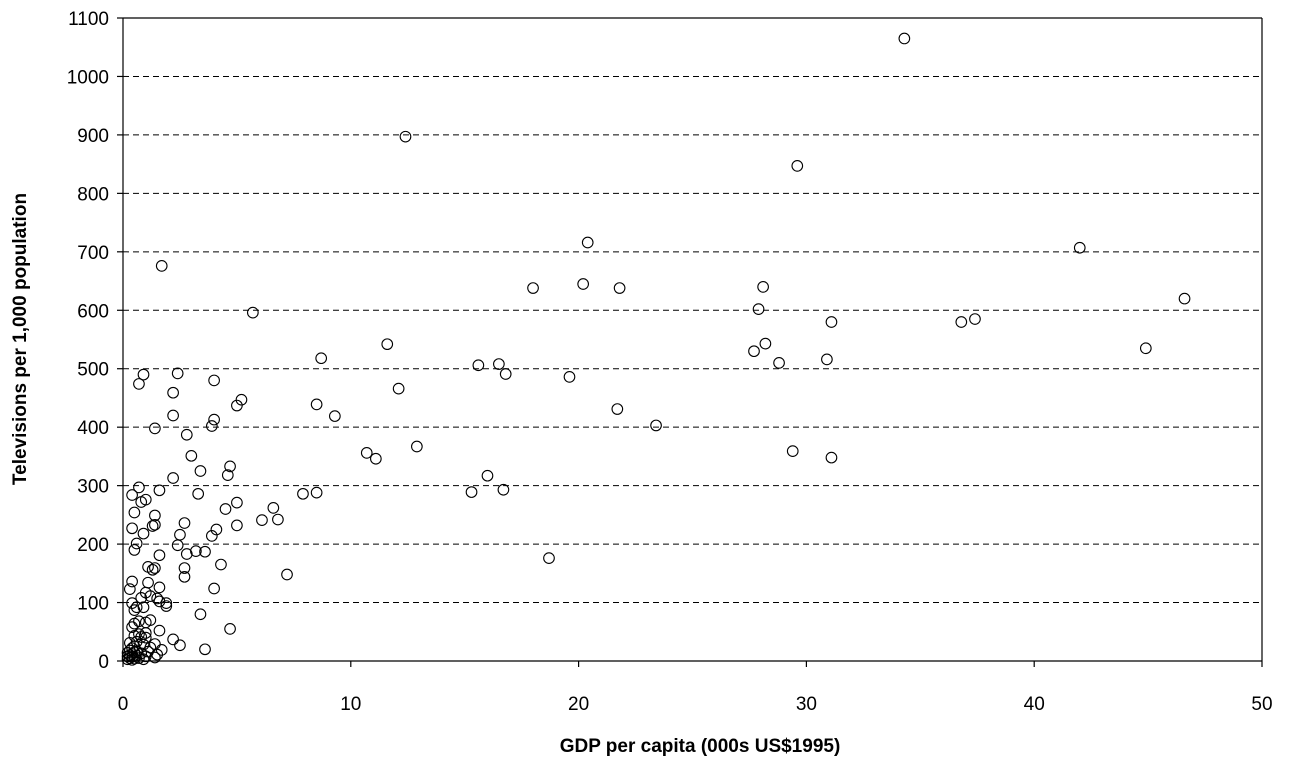 The width and height of the screenshot is (1290, 761). I want to click on y-tick-label: 900, so click(93, 136).